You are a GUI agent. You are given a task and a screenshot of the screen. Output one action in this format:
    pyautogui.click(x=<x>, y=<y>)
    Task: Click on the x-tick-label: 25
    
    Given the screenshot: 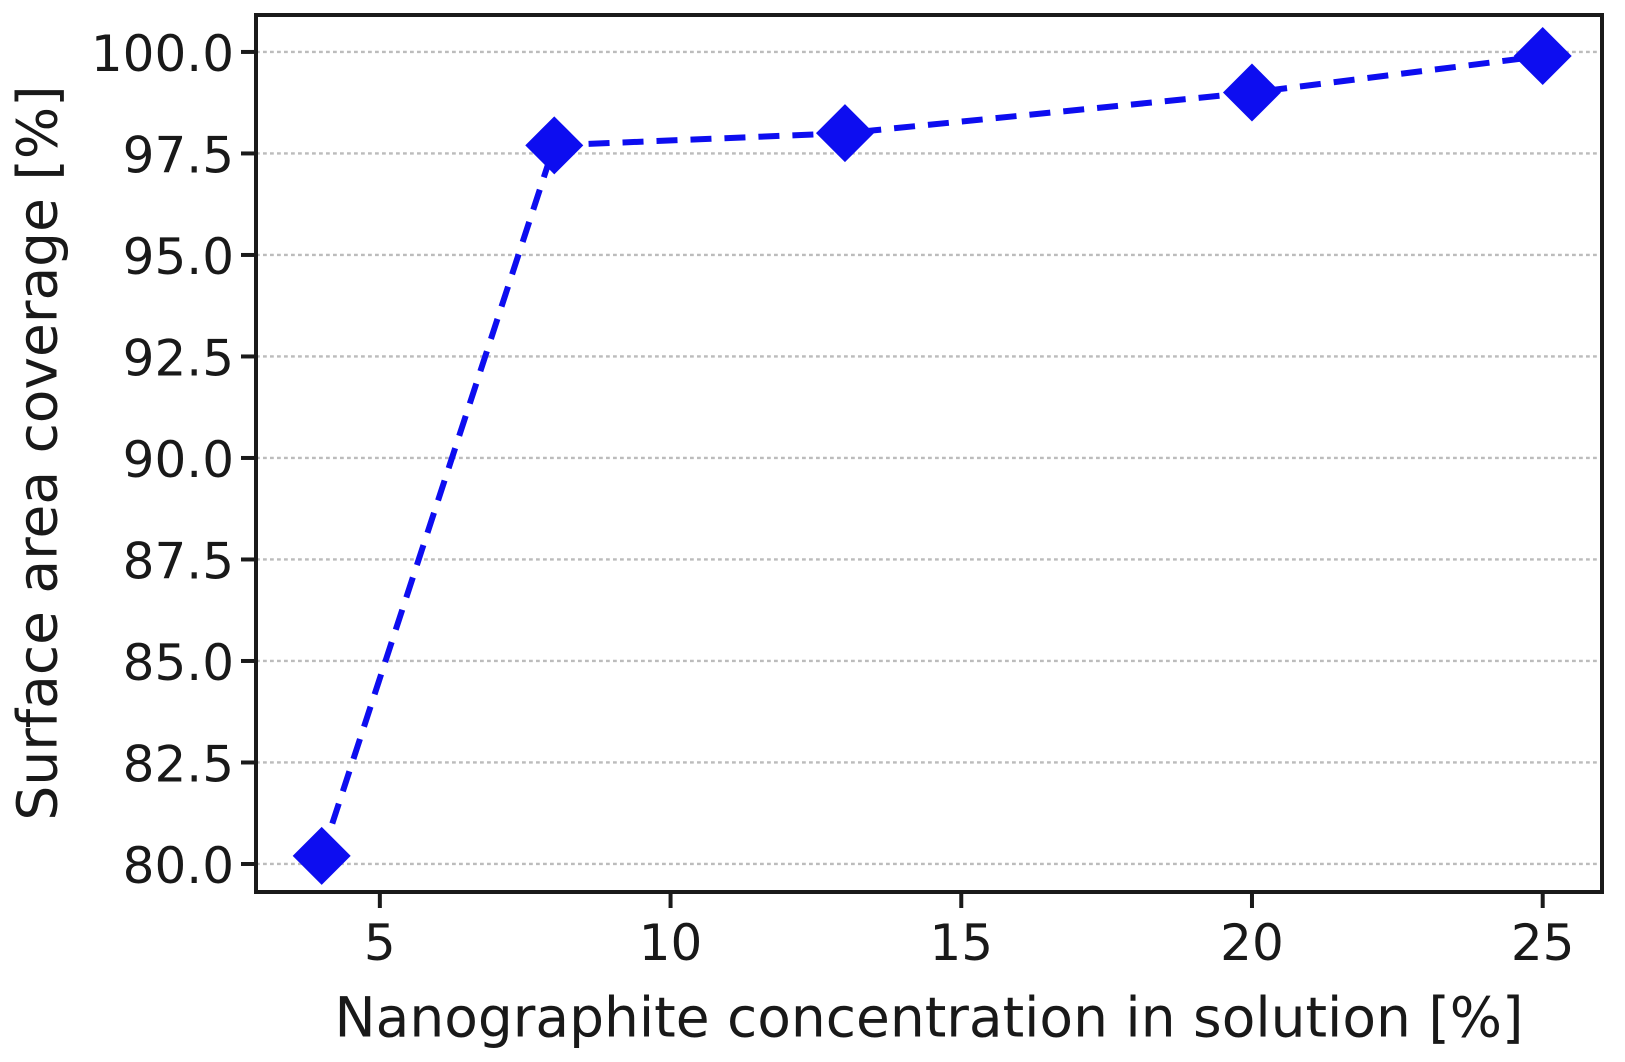 What is the action you would take?
    pyautogui.click(x=1543, y=943)
    